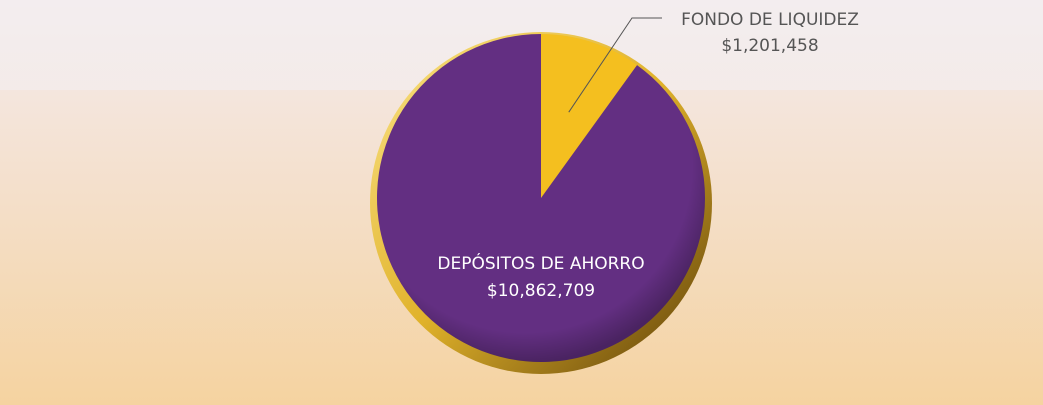  What do you see at coordinates (770, 20) in the screenshot?
I see `slice-label: FONDO DE LIQUIDEZ` at bounding box center [770, 20].